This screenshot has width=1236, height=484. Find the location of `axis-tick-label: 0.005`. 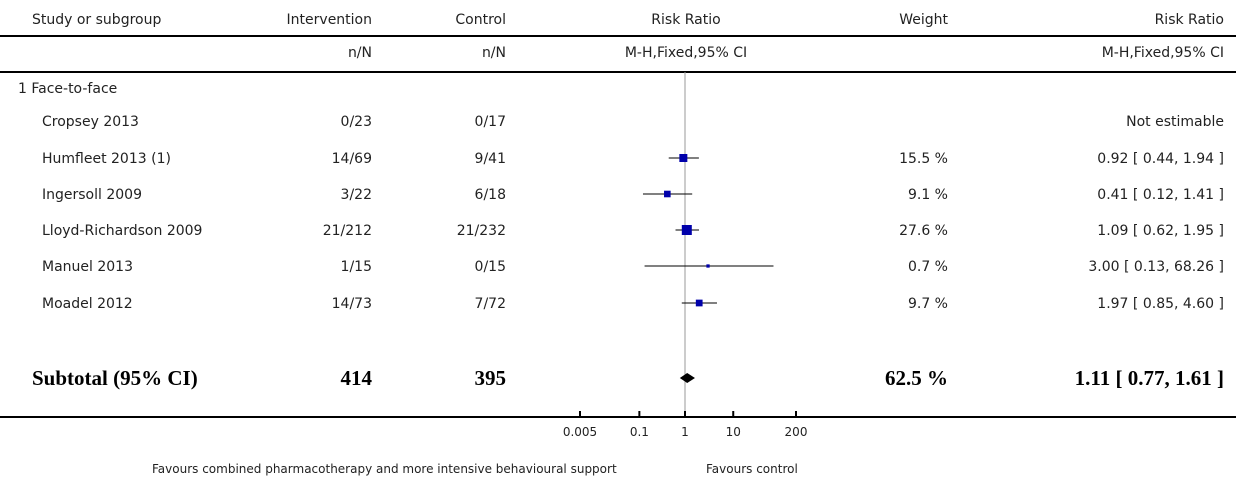

axis-tick-label: 0.005 is located at coordinates (580, 432).